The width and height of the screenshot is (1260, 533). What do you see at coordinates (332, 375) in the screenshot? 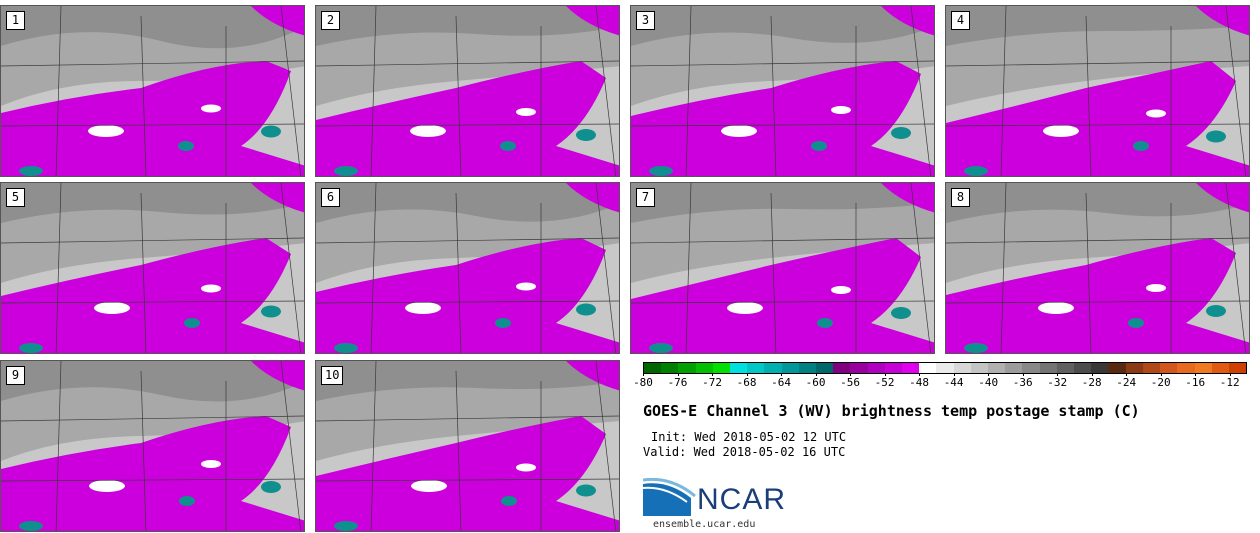
I see `stamp-number-label: 10` at bounding box center [332, 375].